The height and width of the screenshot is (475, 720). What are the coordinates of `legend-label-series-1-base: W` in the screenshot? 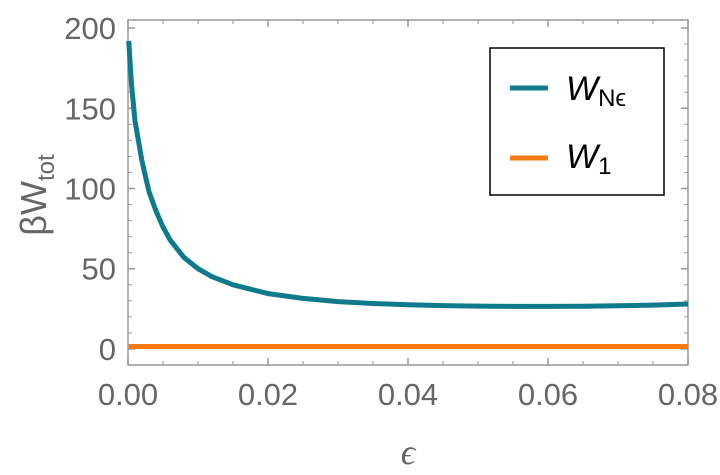 It's located at (583, 89).